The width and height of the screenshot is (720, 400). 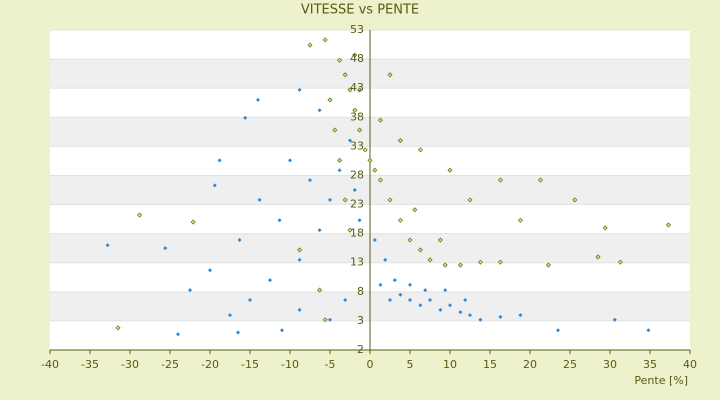 What do you see at coordinates (690, 364) in the screenshot?
I see `x-tick-label: 40` at bounding box center [690, 364].